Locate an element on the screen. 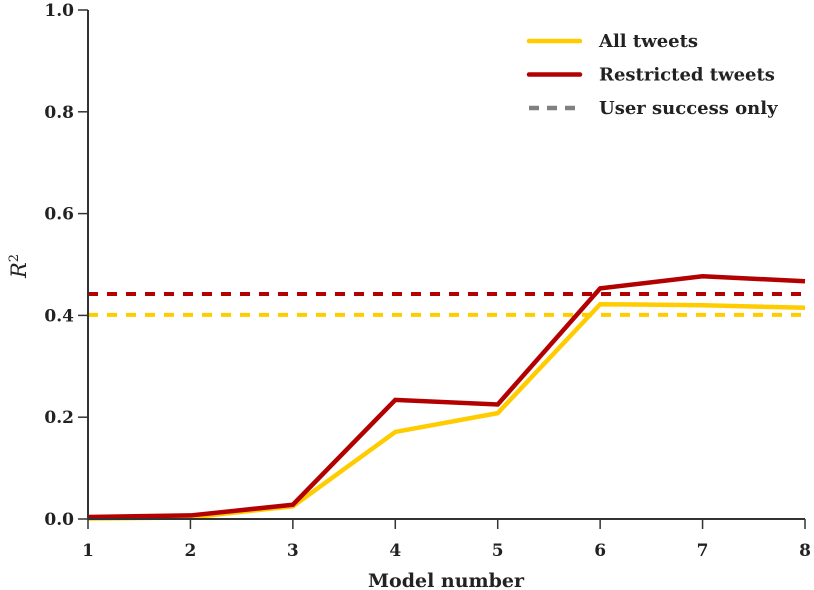 The height and width of the screenshot is (590, 814). legend-label: All tweets is located at coordinates (648, 41).